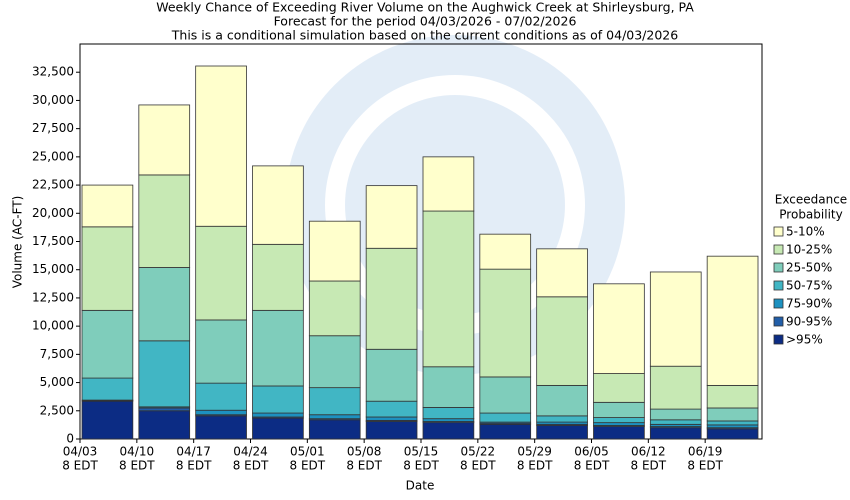  Describe the element at coordinates (70, 439) in the screenshot. I see `y-tick-label: 0` at that location.